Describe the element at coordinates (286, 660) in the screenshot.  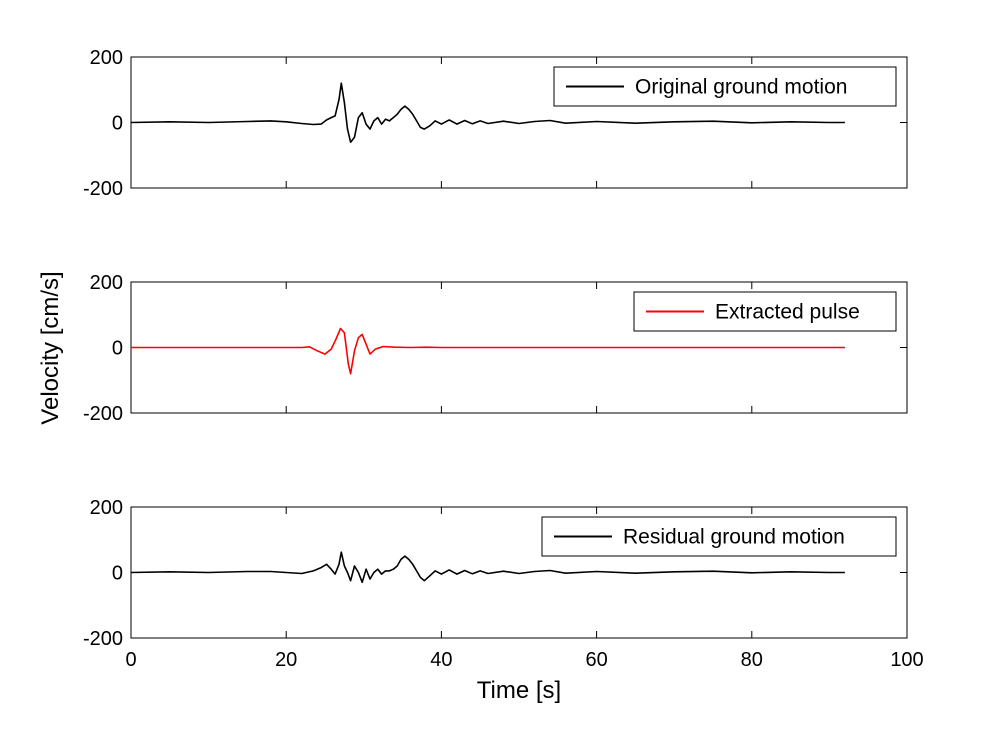
I see `x-tick-label: 20` at that location.